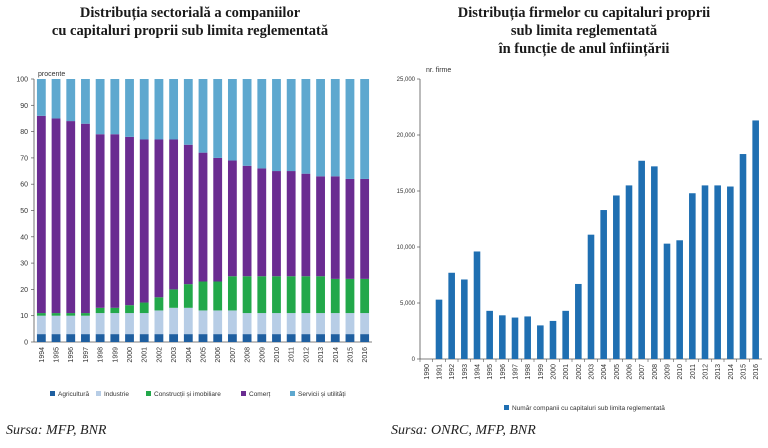 The width and height of the screenshot is (768, 448). I want to click on legend-label: Agricultură, so click(73, 394).